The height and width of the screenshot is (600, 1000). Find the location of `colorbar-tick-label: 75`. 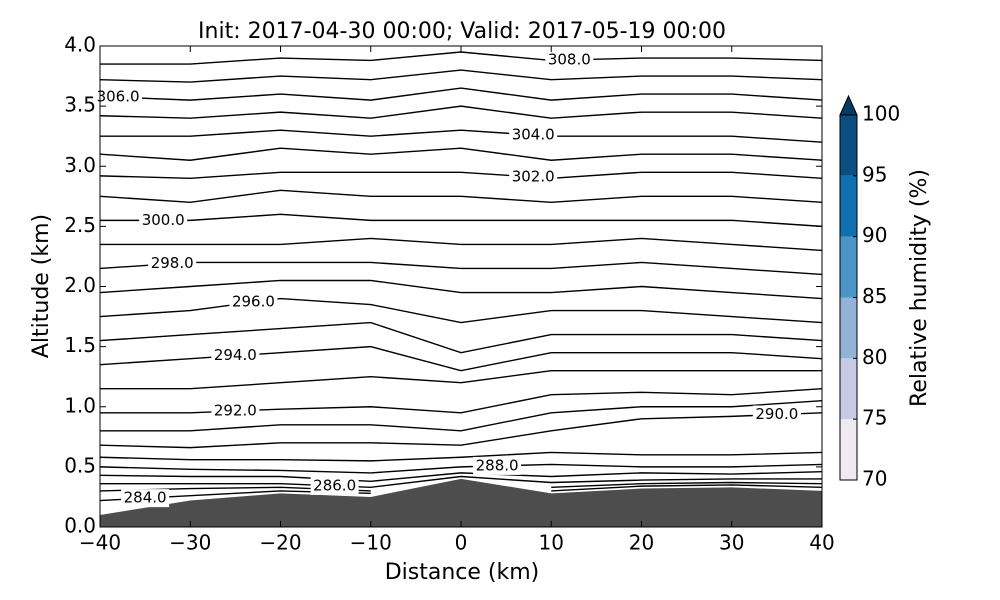

colorbar-tick-label: 75 is located at coordinates (874, 418).